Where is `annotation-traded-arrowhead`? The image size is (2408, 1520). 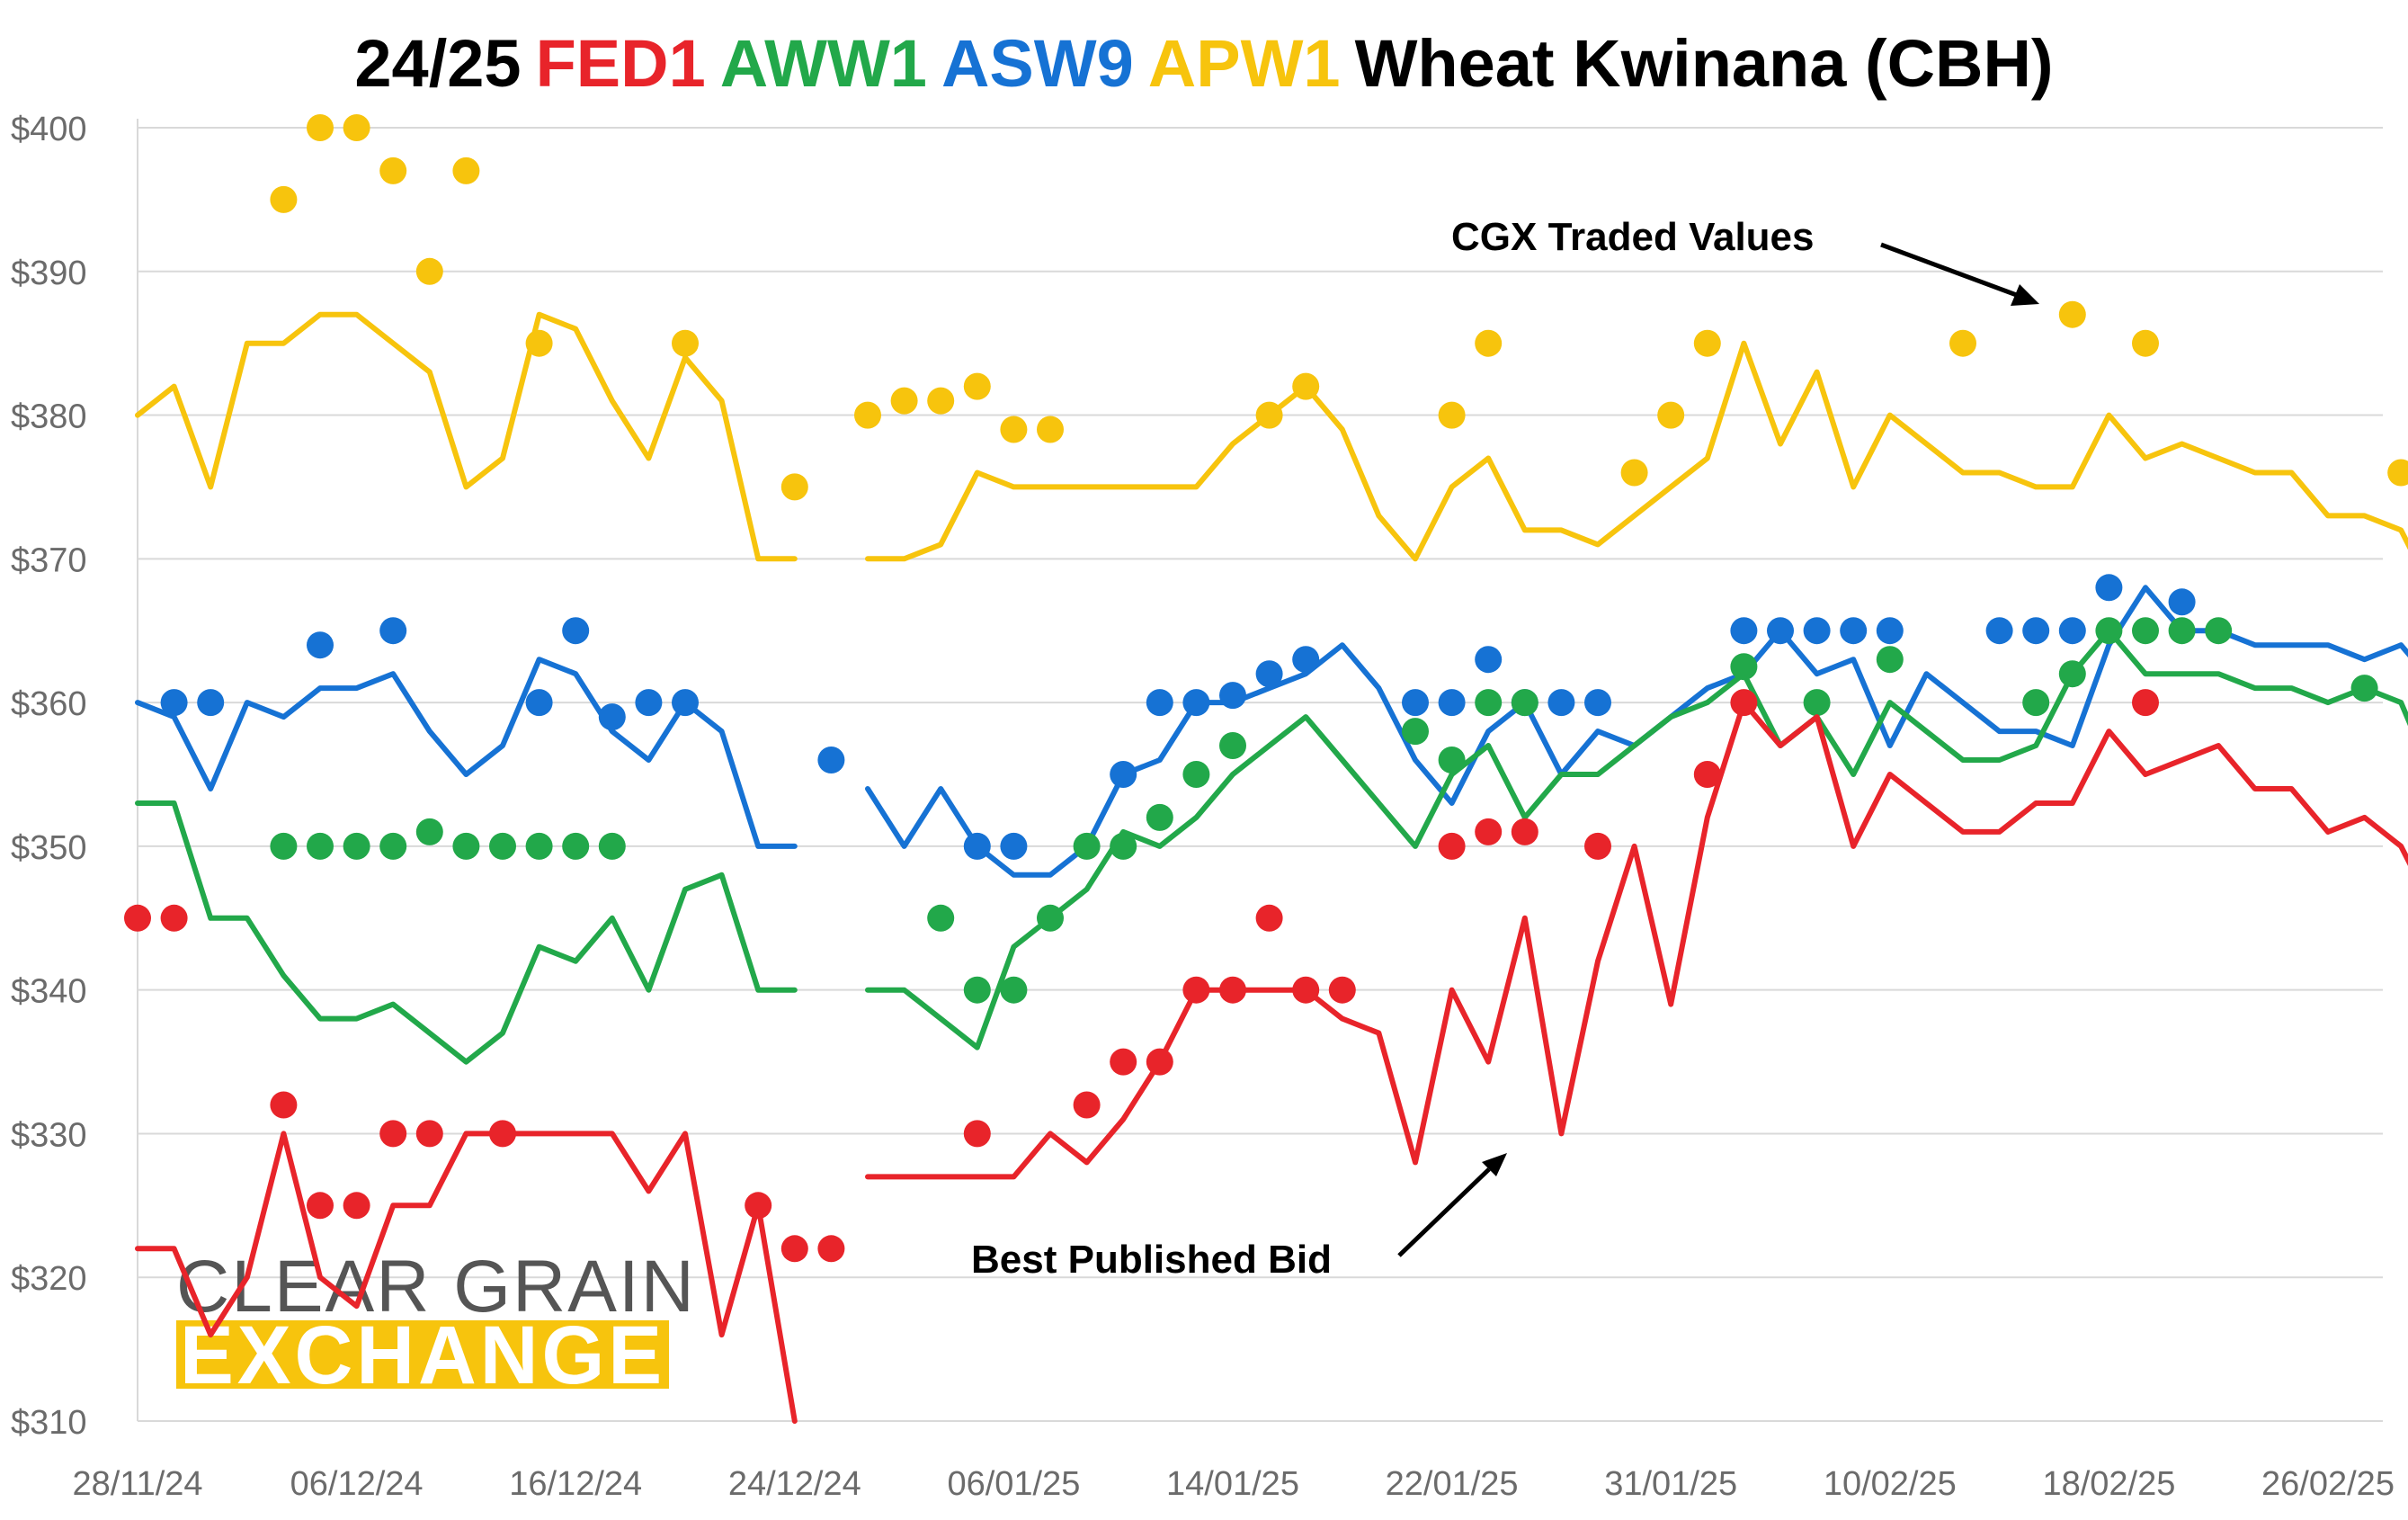 annotation-traded-arrowhead is located at coordinates (2025, 295).